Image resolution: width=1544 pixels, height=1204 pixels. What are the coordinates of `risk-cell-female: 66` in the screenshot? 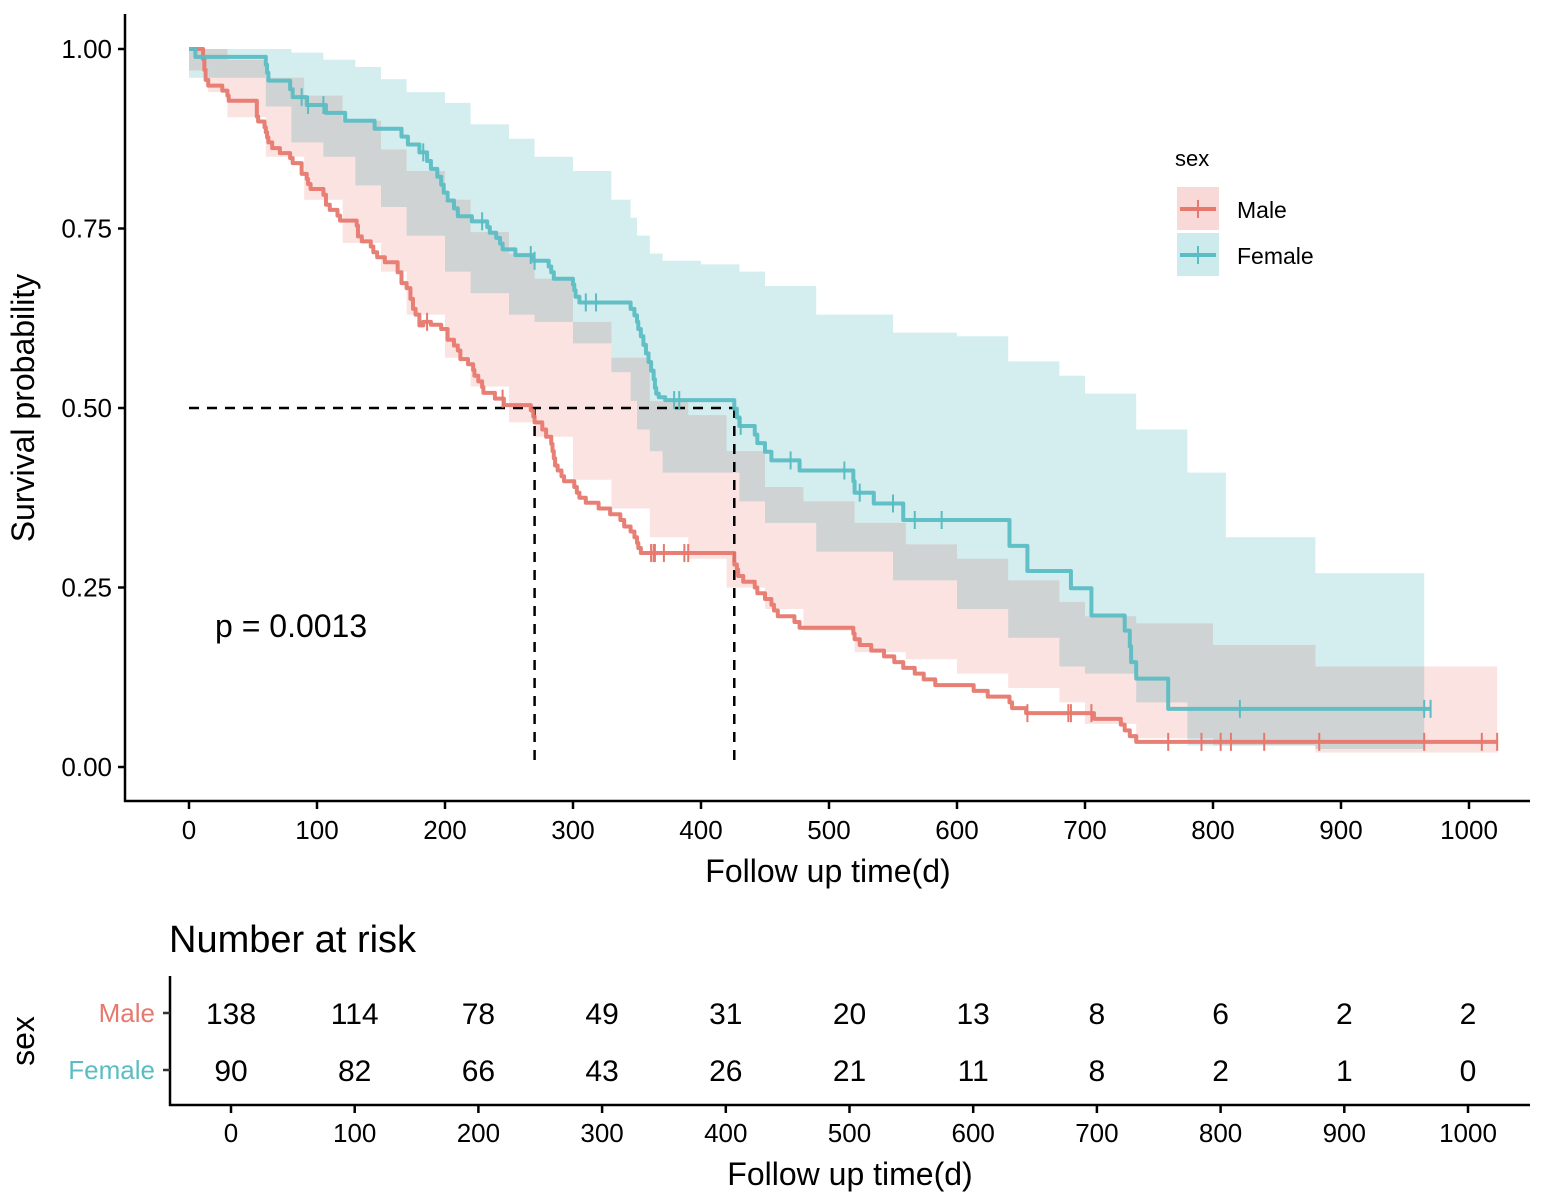 It's located at (478, 1071).